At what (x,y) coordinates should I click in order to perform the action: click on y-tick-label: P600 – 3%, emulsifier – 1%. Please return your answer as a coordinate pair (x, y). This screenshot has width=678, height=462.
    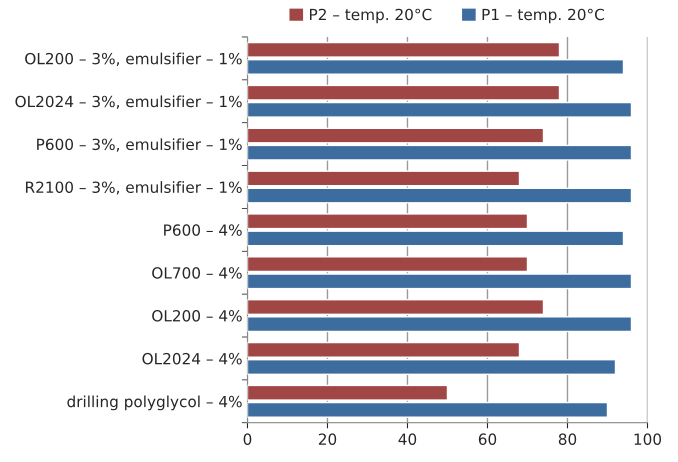
    Looking at the image, I should click on (139, 145).